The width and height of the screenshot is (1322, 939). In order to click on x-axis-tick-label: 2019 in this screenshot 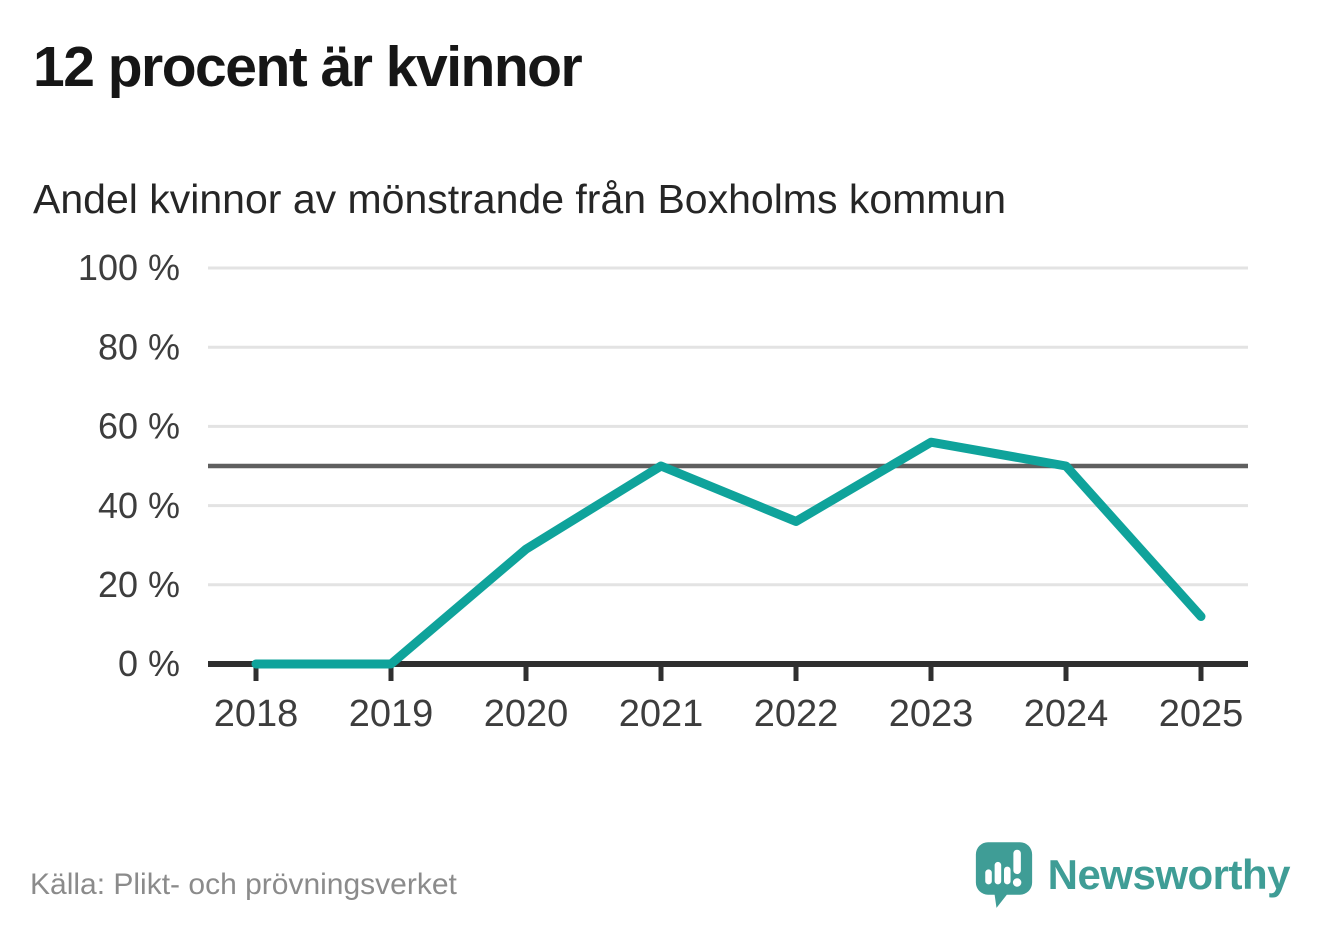, I will do `click(391, 714)`.